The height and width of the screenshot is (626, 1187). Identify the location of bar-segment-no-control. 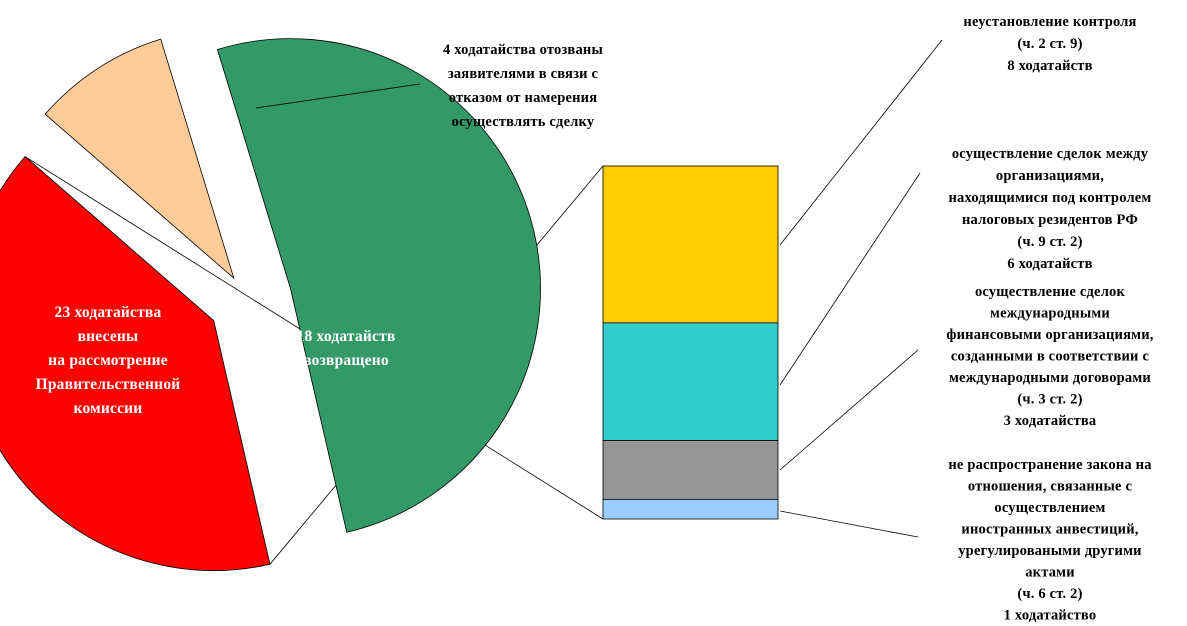
(690, 244).